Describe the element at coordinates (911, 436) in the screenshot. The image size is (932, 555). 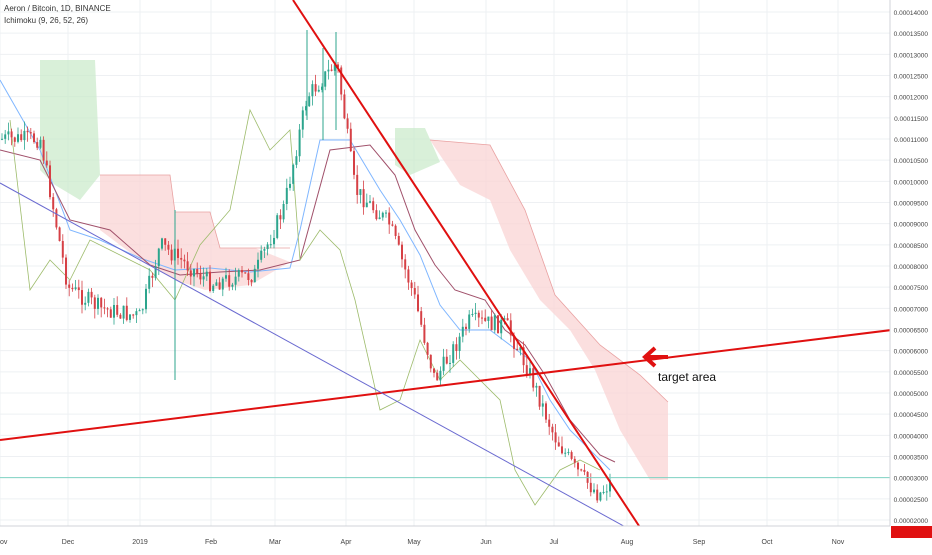
I see `y-tick-label: 0.00004000` at that location.